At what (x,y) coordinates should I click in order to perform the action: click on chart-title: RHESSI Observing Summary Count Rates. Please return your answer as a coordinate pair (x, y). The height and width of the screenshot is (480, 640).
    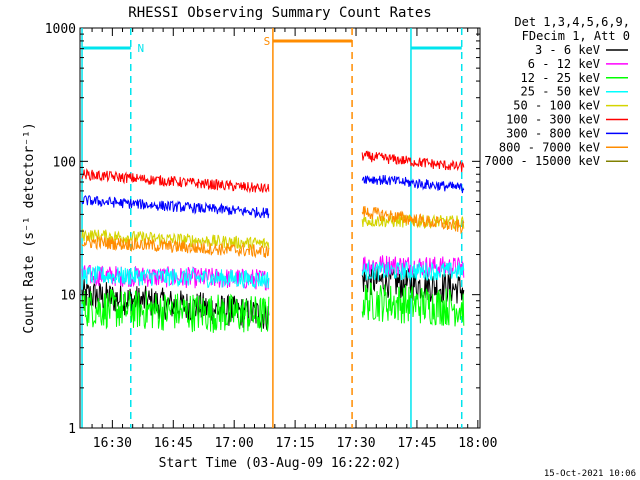
    Looking at the image, I should click on (279, 13).